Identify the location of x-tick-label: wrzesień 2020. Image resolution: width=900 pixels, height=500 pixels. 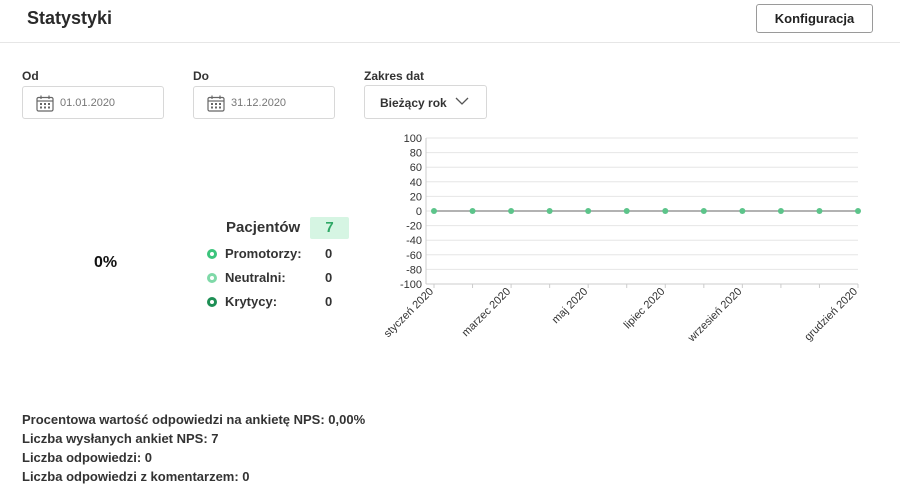
(714, 315).